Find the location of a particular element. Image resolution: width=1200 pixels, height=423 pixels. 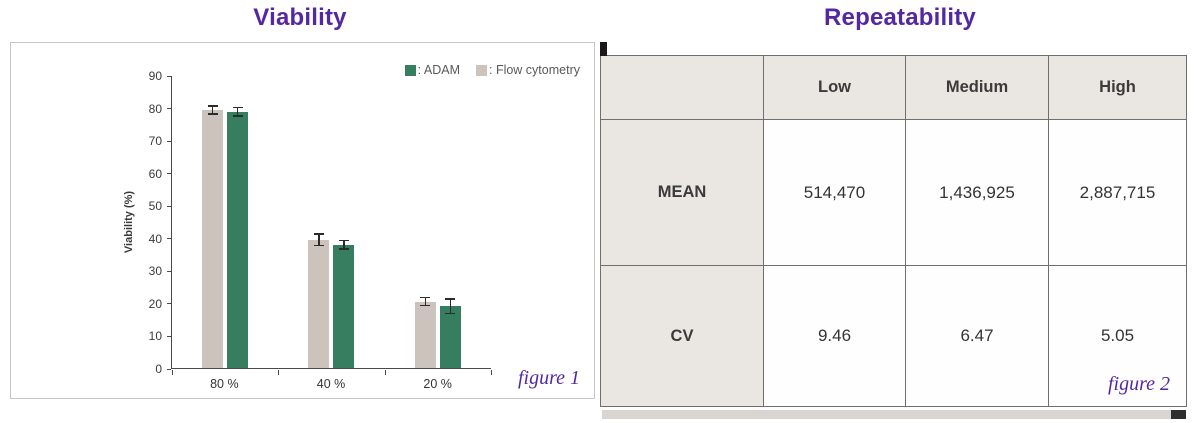

y-axis: 0 10 20 30 40 50 60 70 80 90 is located at coordinates (143, 222).